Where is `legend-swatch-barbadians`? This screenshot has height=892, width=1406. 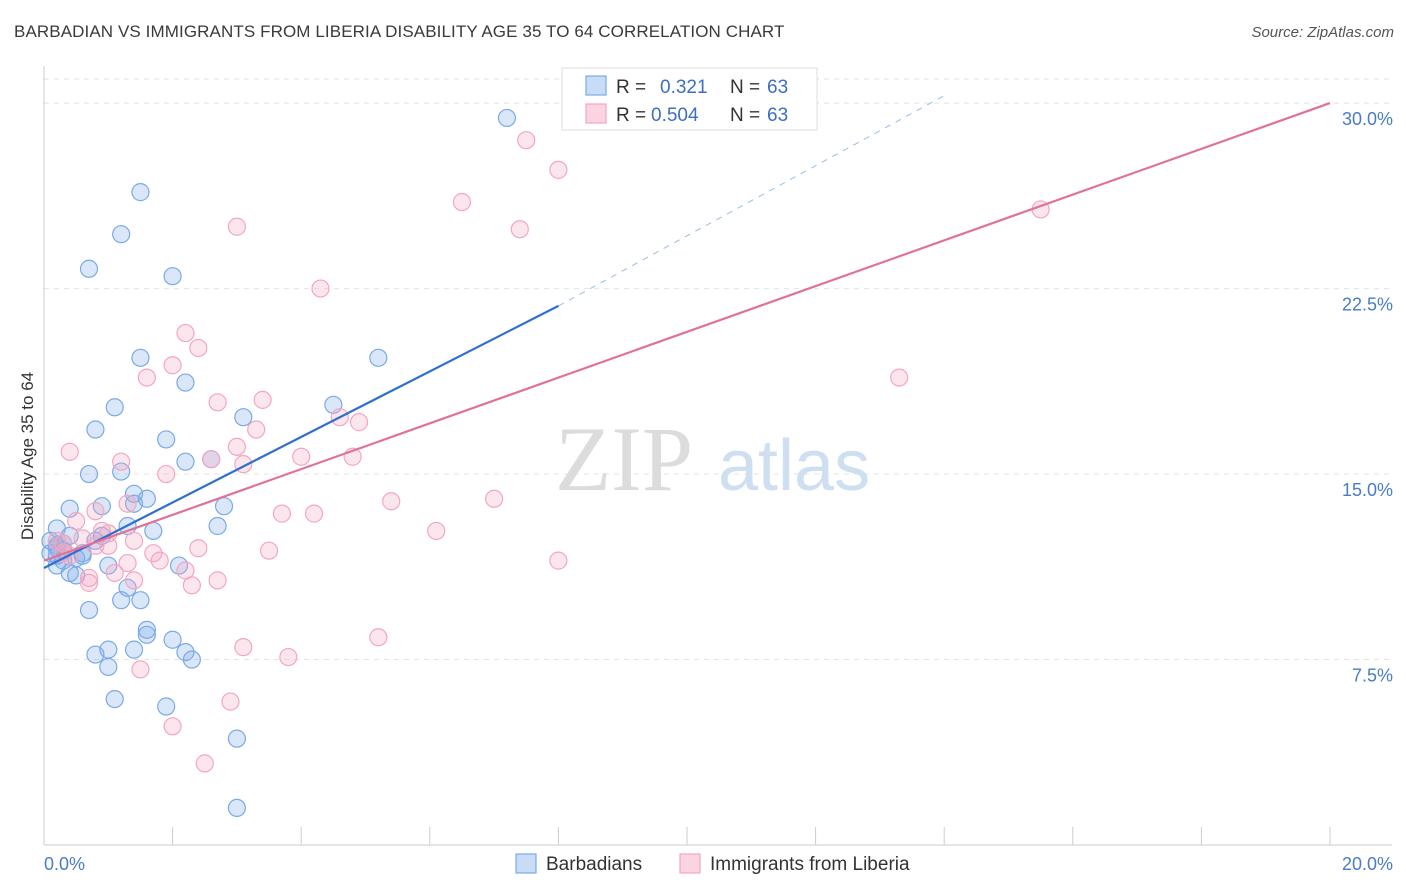
legend-swatch-barbadians is located at coordinates (596, 85).